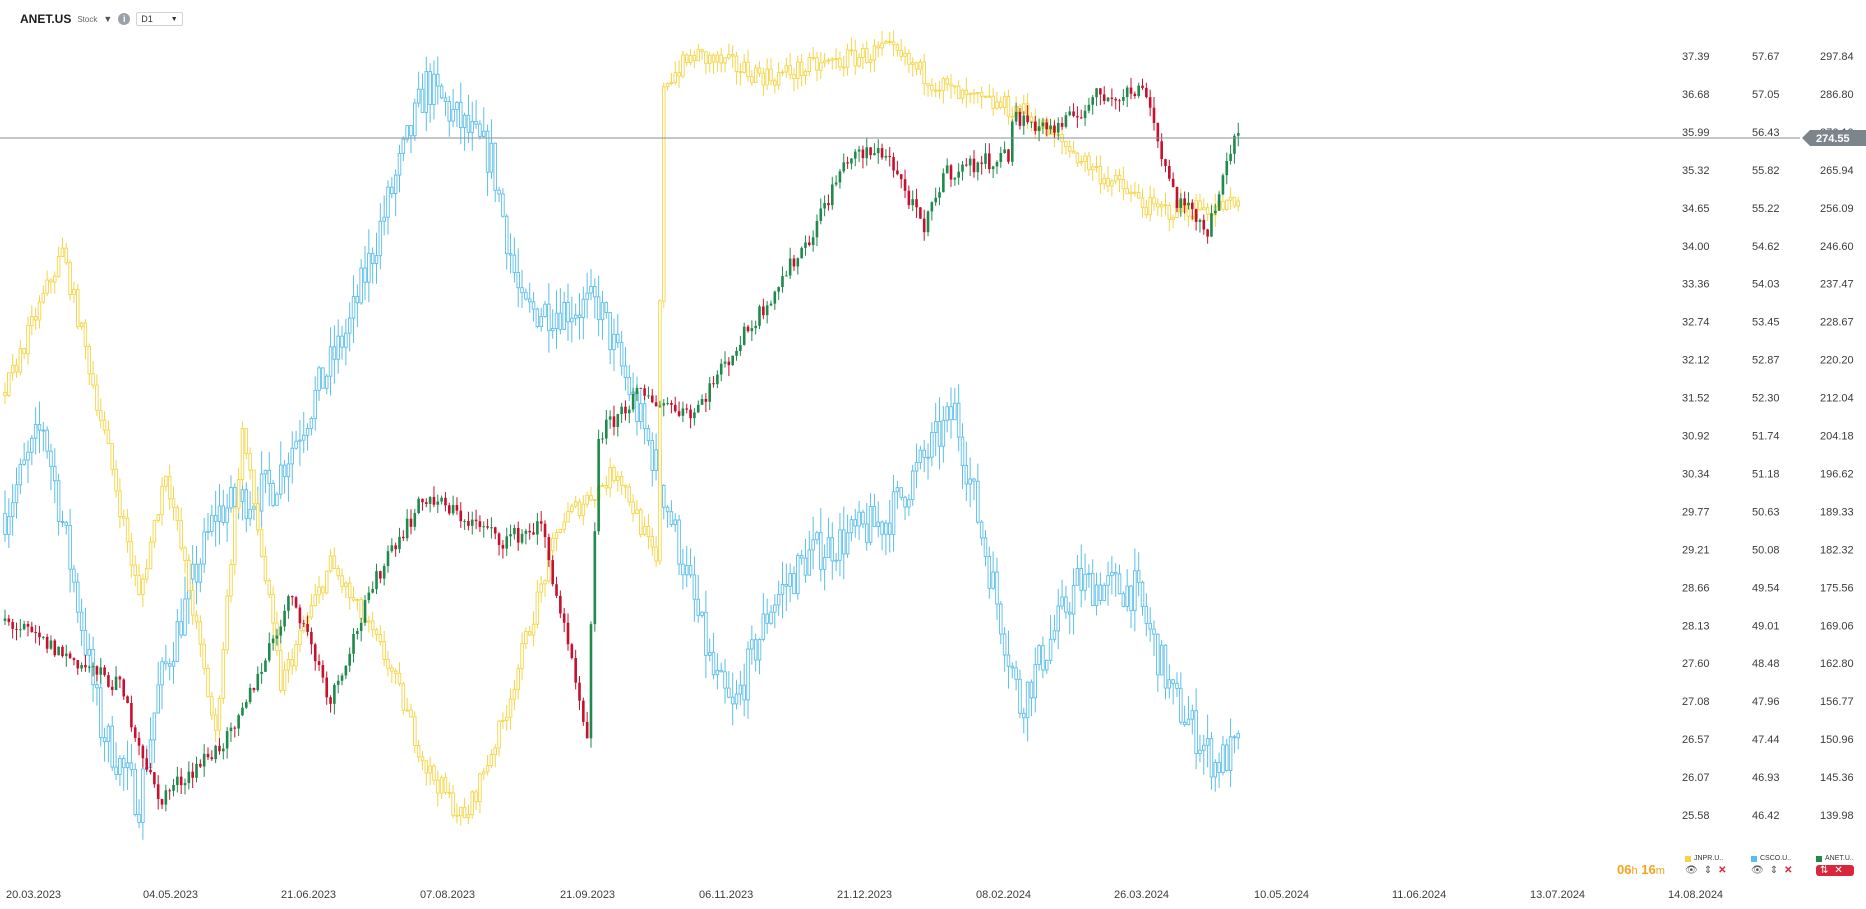  What do you see at coordinates (159, 19) in the screenshot?
I see `timeframe-select: D1 ▼` at bounding box center [159, 19].